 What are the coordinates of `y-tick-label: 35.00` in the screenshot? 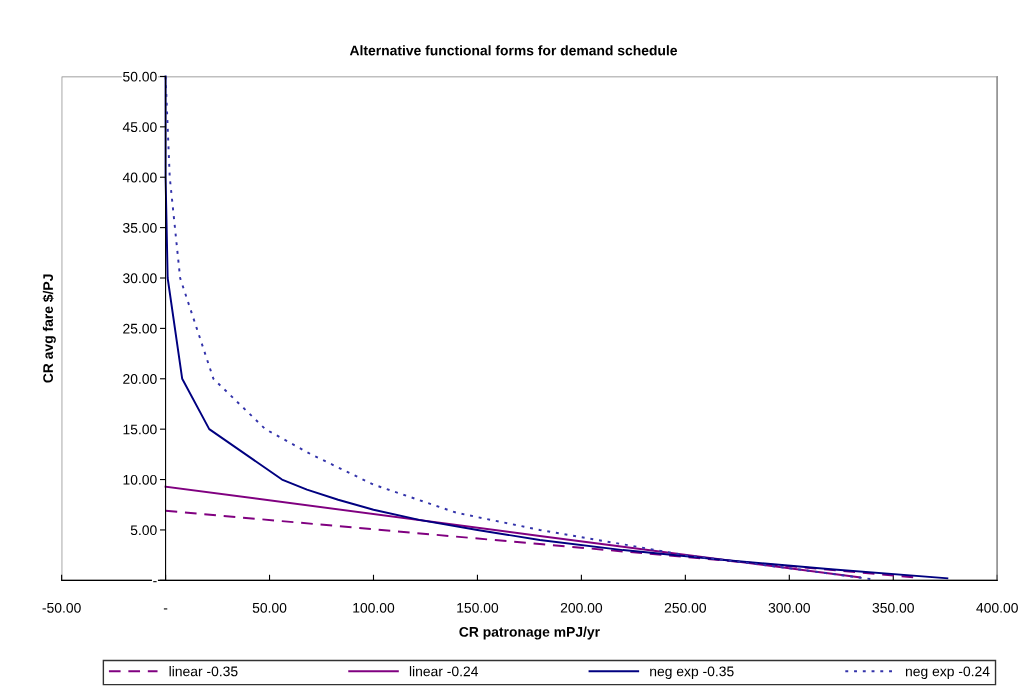 It's located at (140, 227).